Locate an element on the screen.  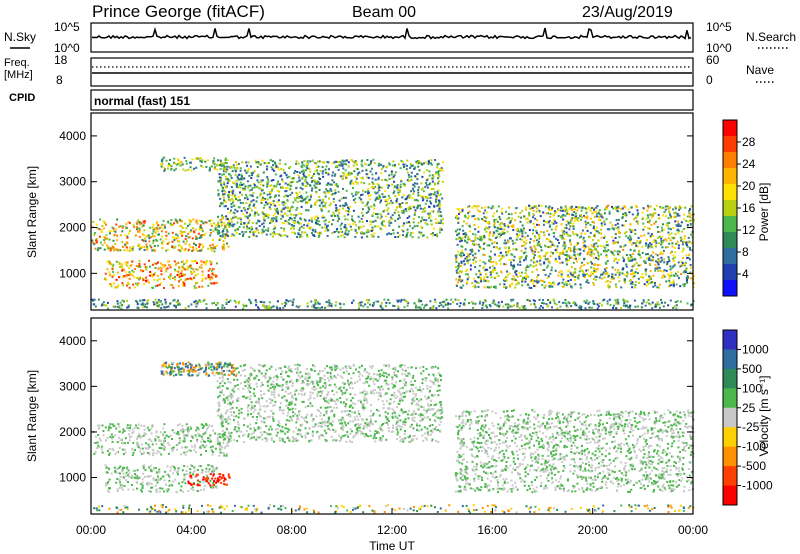
nave-label: Nave is located at coordinates (760, 70).